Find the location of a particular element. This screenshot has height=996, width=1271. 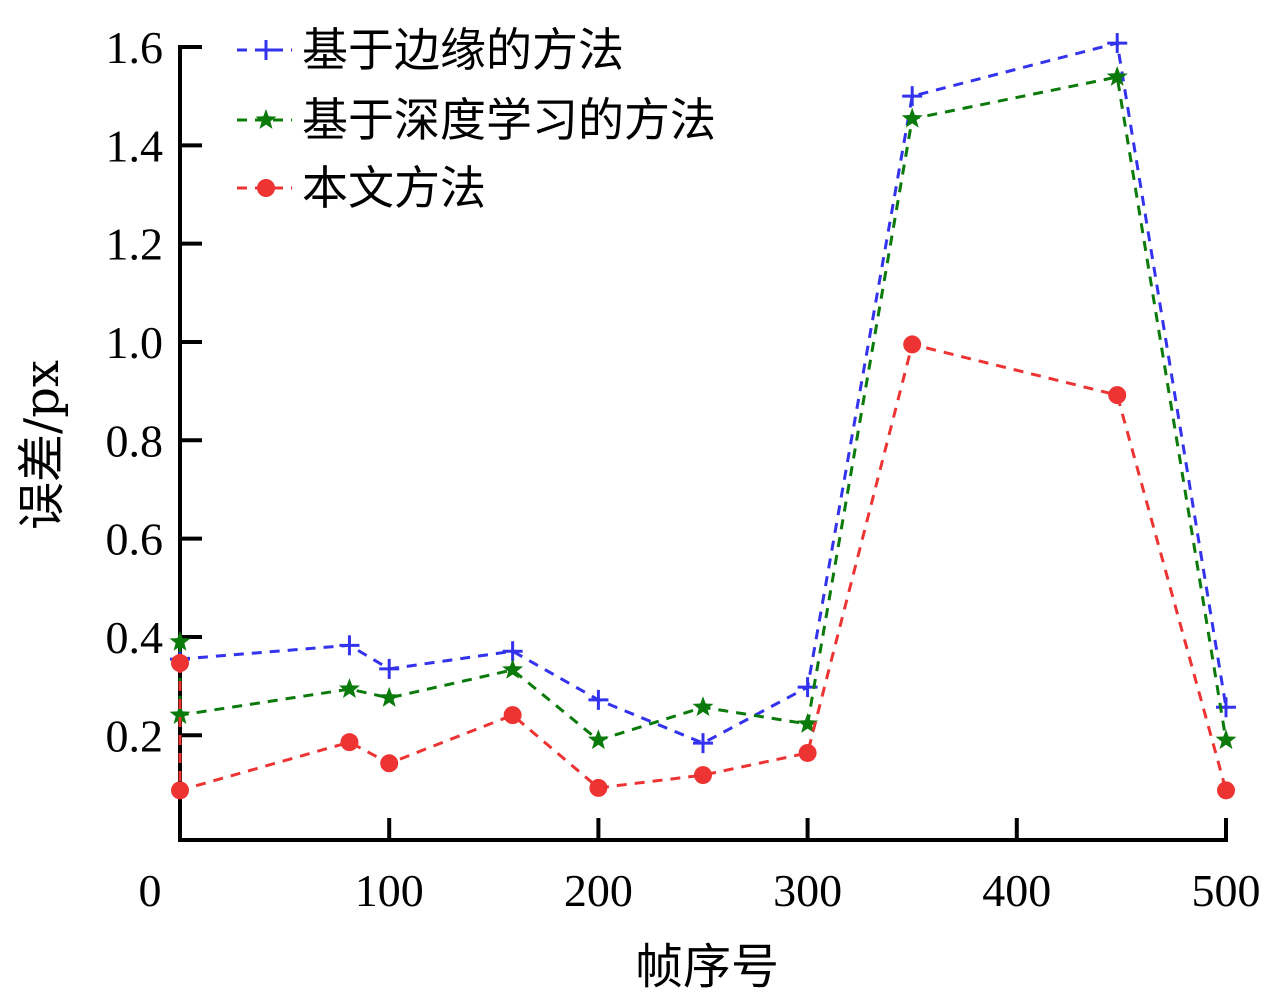

x-tick-label: 400 is located at coordinates (1016, 890).